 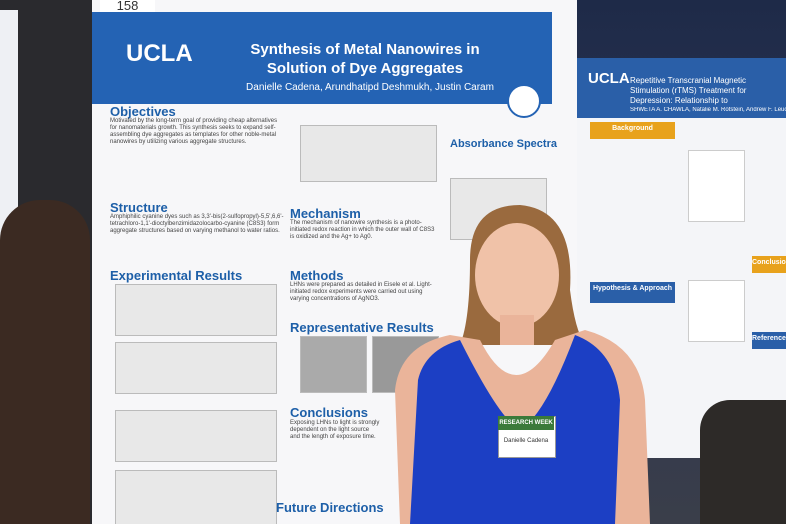 What do you see at coordinates (362, 327) in the screenshot?
I see `section-heading: Representative Results` at bounding box center [362, 327].